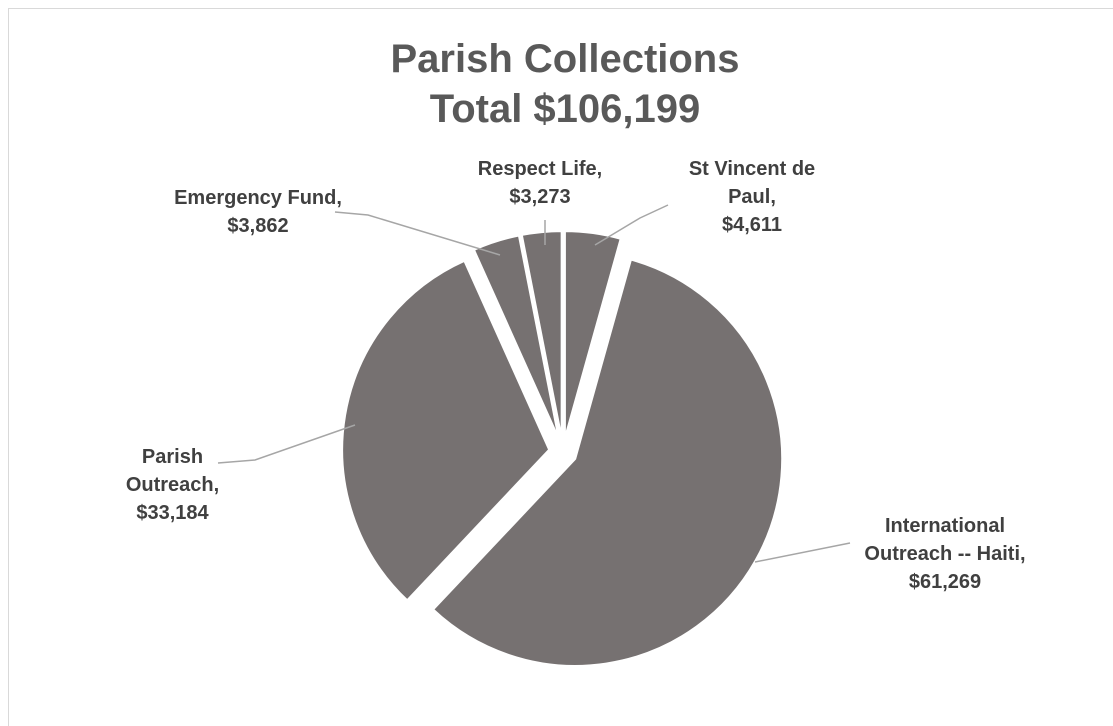 Image resolution: width=1113 pixels, height=726 pixels. What do you see at coordinates (258, 212) in the screenshot?
I see `data-label: Emergency Fund, $3,862` at bounding box center [258, 212].